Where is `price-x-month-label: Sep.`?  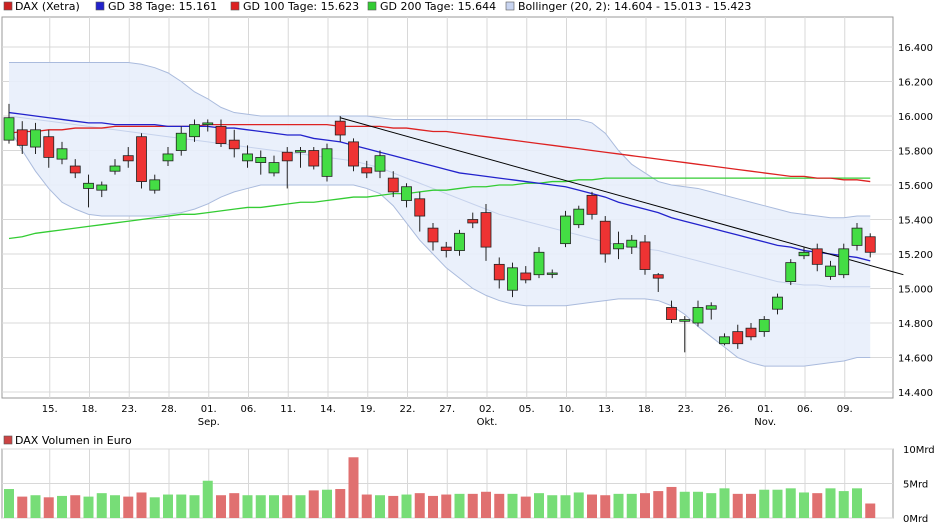
price-x-month-label: Sep. is located at coordinates (209, 422).